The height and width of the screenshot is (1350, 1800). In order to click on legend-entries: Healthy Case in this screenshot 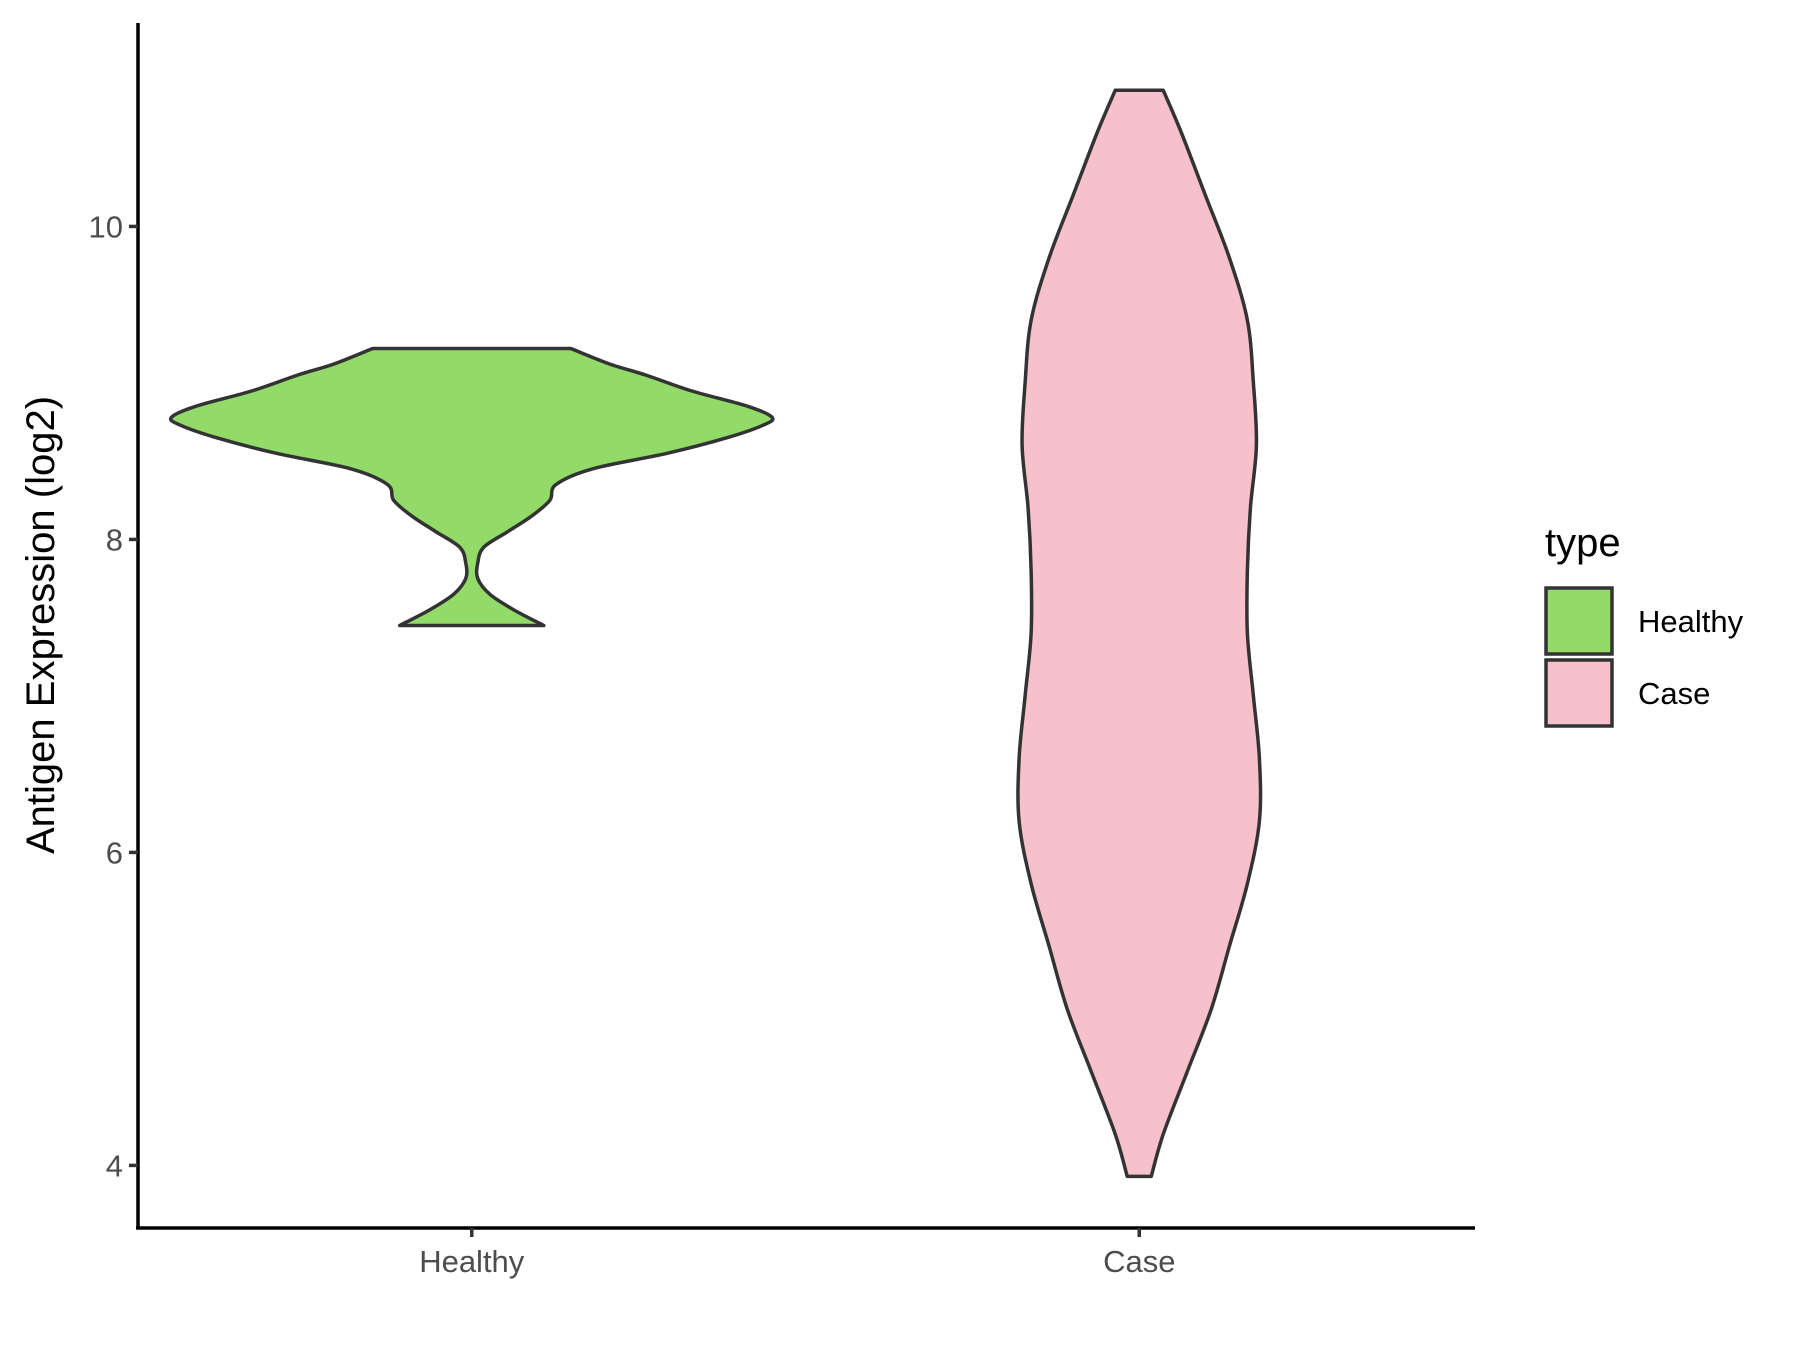, I will do `click(1644, 657)`.